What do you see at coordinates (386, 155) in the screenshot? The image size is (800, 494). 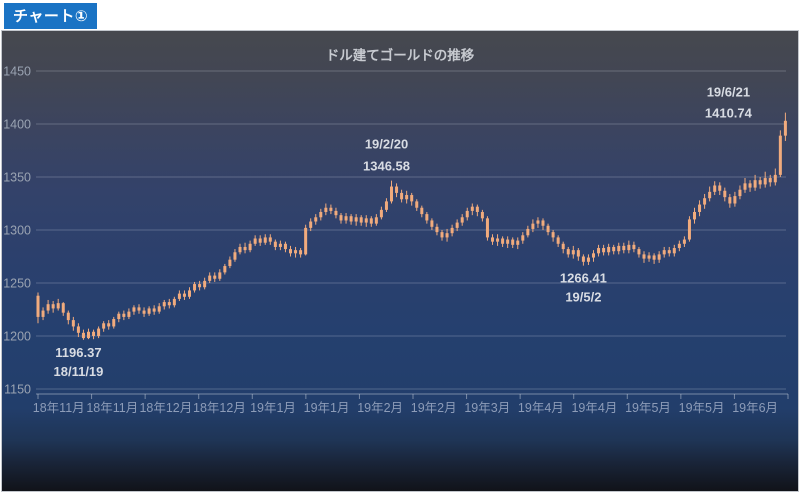 I see `annotation: 19/2/20 1346.58` at bounding box center [386, 155].